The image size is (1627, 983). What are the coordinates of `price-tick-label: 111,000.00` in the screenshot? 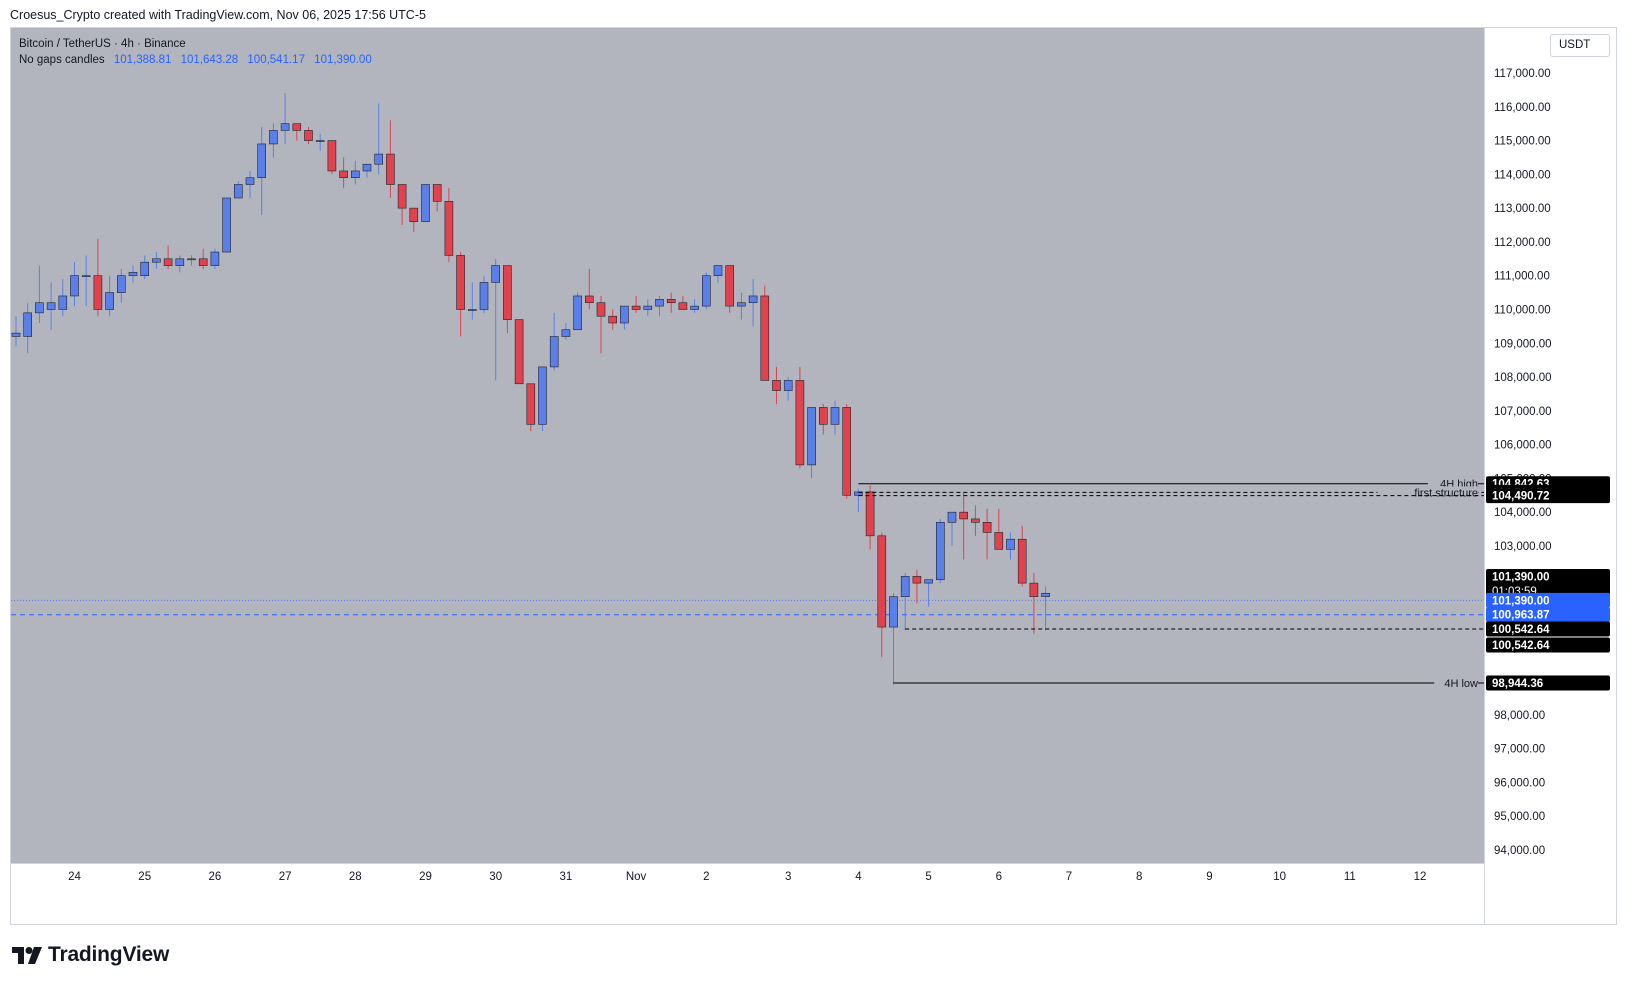 It's located at (1522, 277).